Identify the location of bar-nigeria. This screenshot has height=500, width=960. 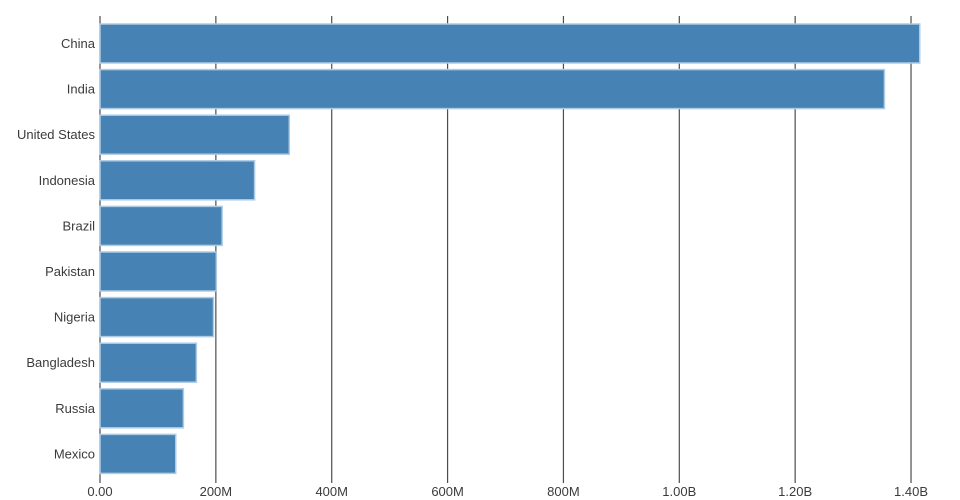
(157, 317).